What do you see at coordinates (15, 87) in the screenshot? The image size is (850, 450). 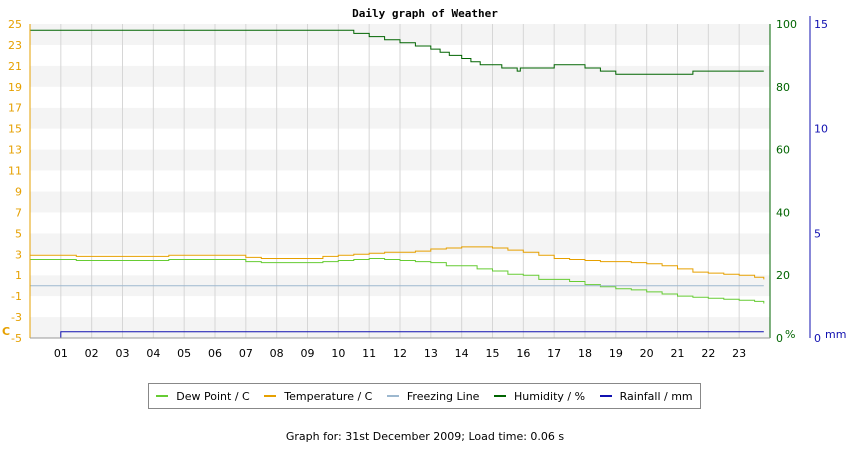 I see `ytick-temperature: 19` at bounding box center [15, 87].